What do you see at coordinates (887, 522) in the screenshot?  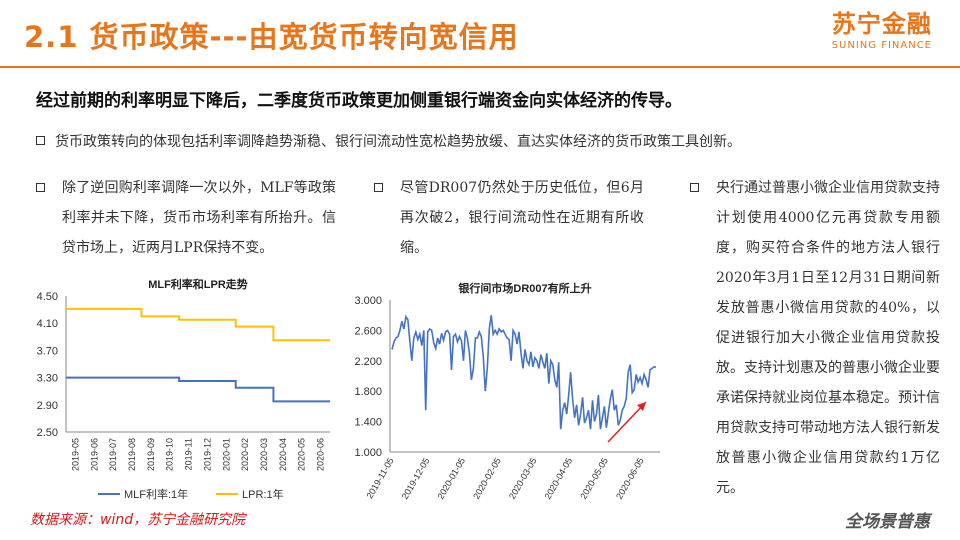 I see `slogan: 全场景普惠` at bounding box center [887, 522].